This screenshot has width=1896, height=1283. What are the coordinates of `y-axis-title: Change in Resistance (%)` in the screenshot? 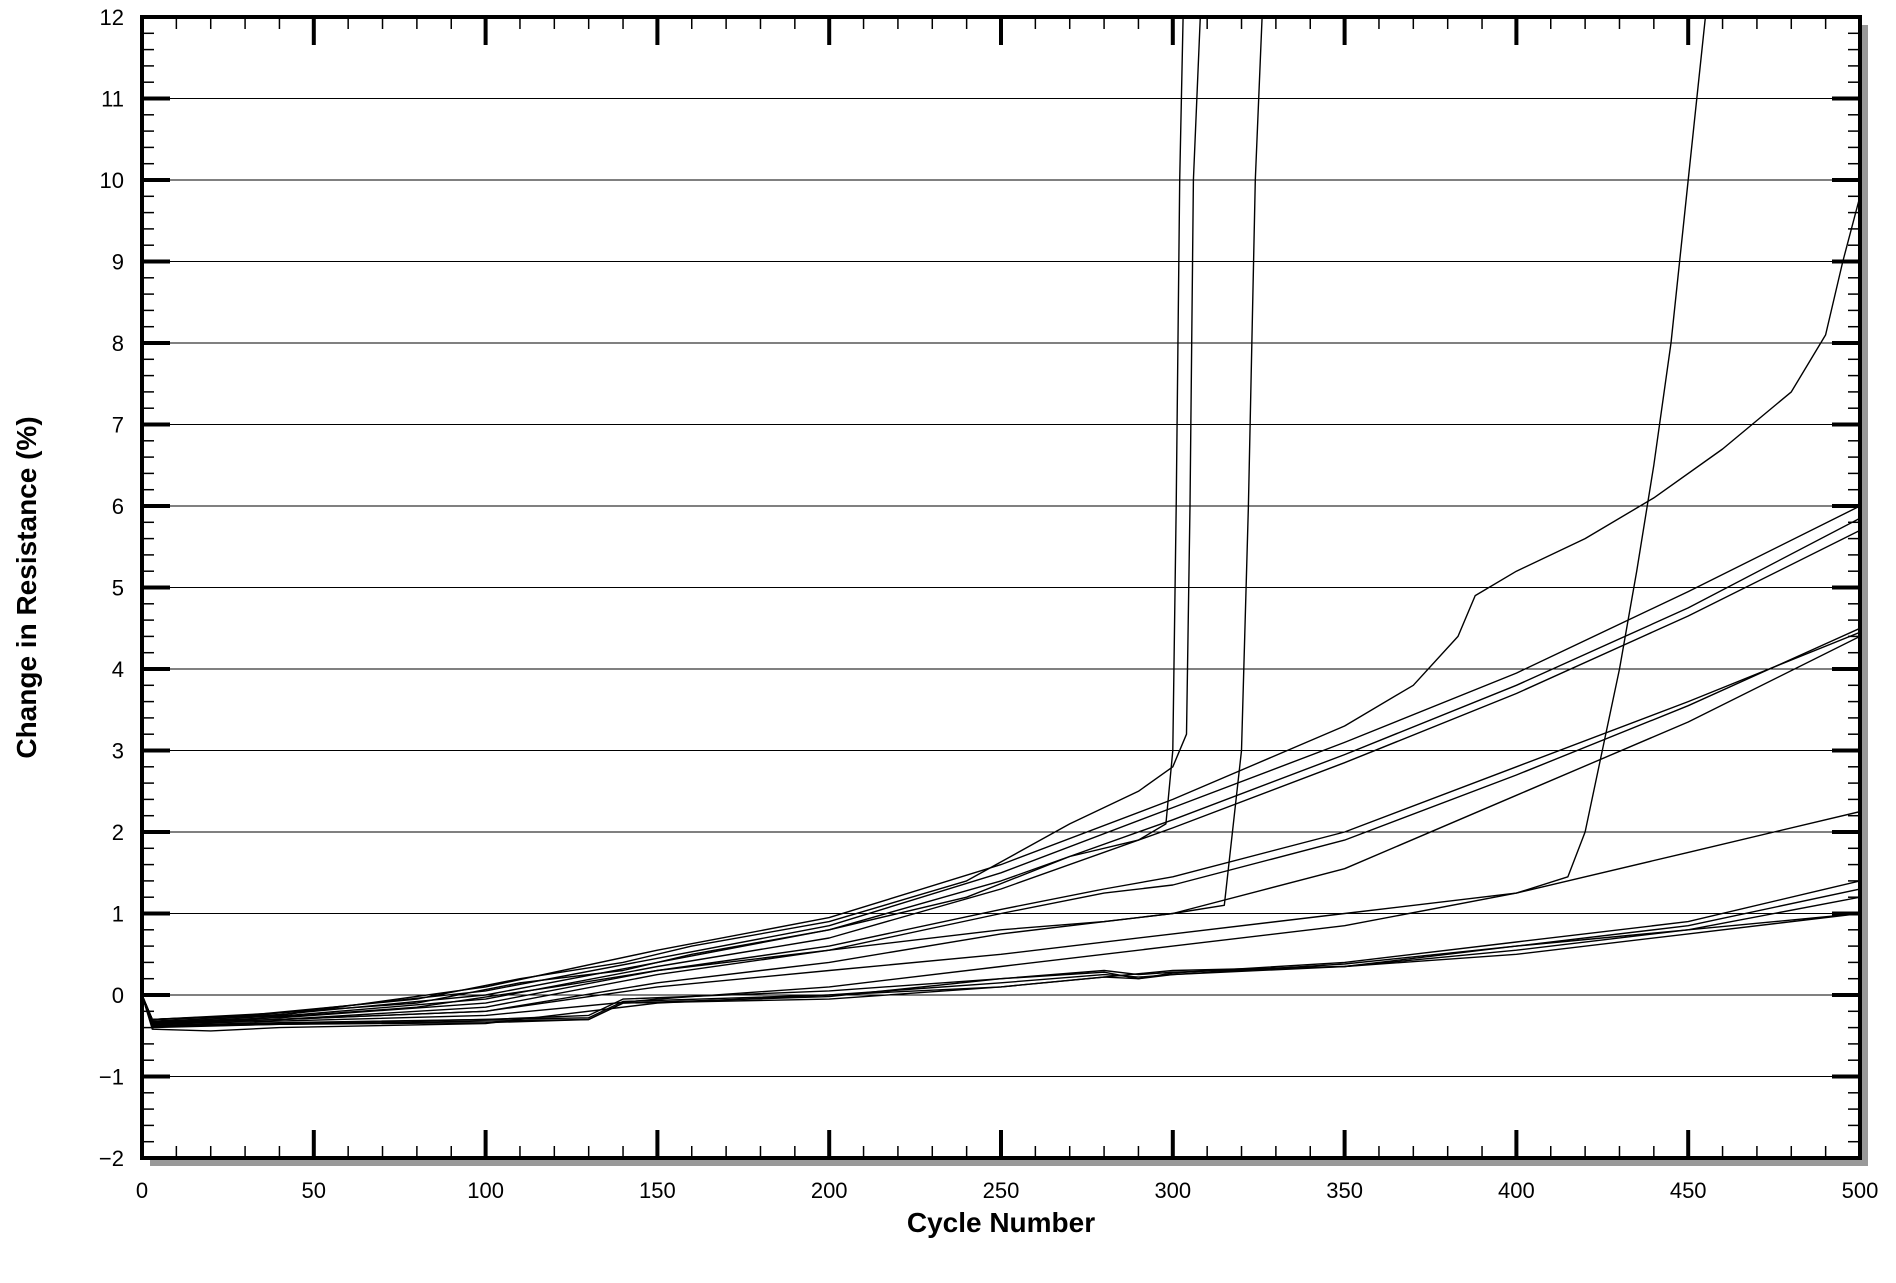 It's located at (26, 587).